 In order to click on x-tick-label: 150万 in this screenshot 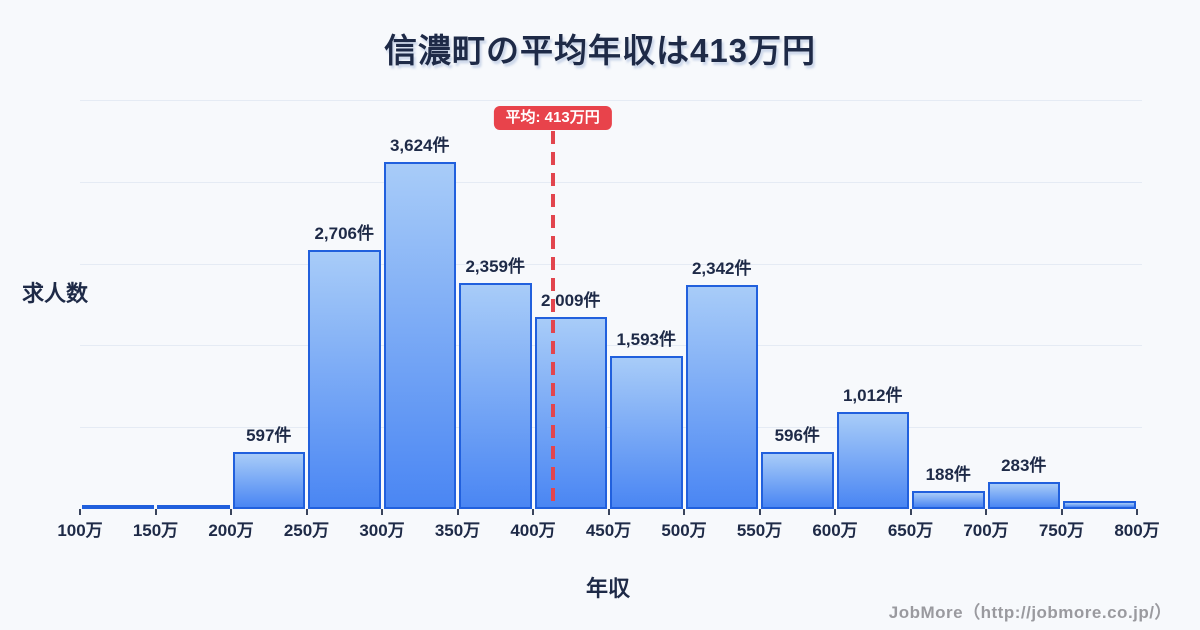, I will do `click(155, 530)`.